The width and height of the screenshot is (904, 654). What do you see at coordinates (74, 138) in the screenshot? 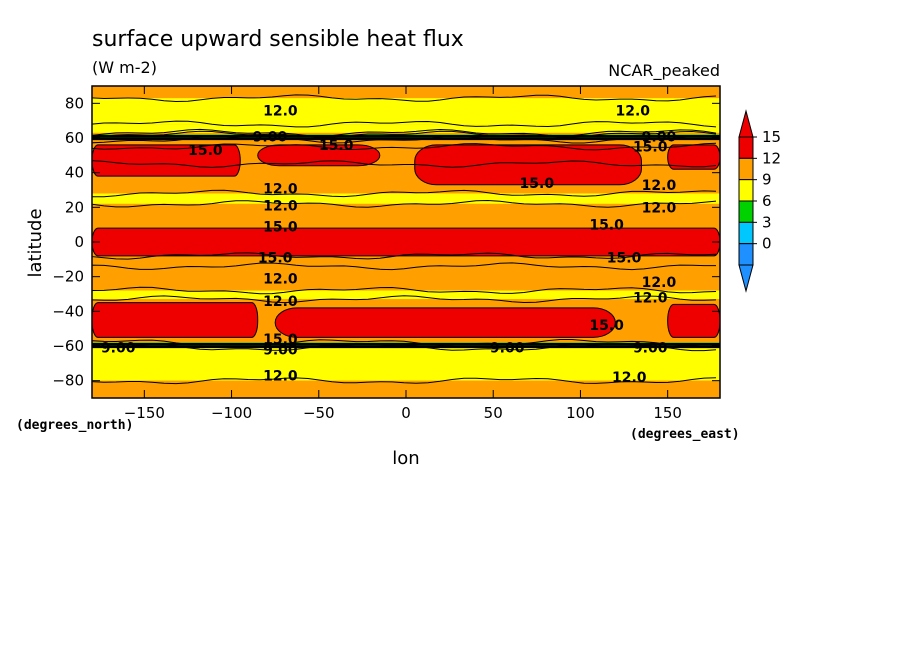
I see `y-tick-label-1: 60` at bounding box center [74, 138].